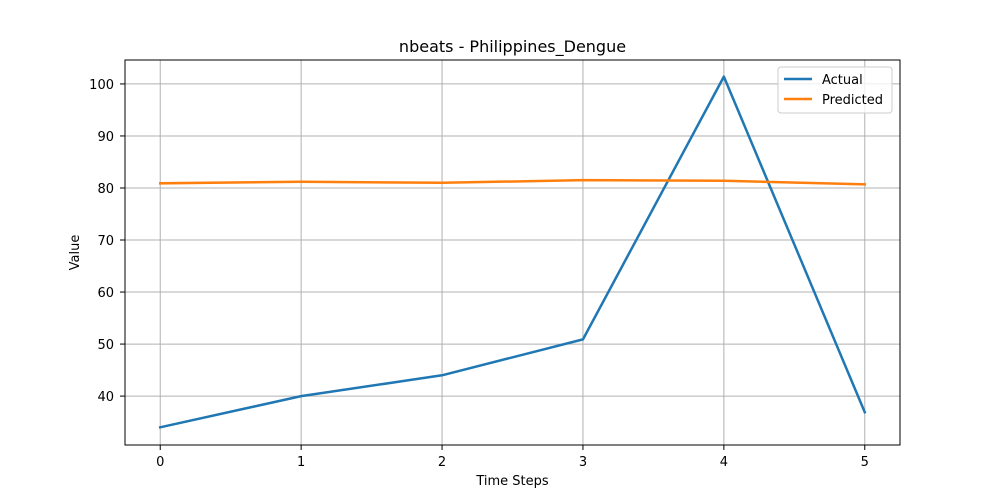 The height and width of the screenshot is (500, 1000). What do you see at coordinates (301, 462) in the screenshot?
I see `x-tick-label: 1` at bounding box center [301, 462].